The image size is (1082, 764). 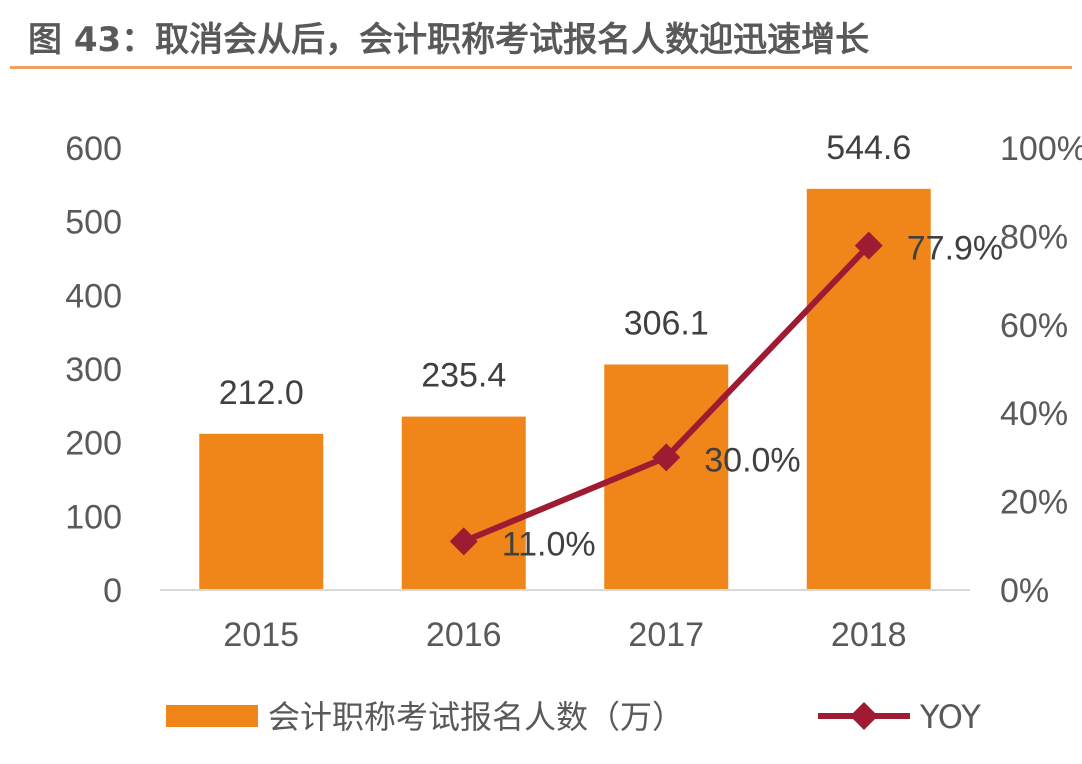 What do you see at coordinates (1034, 237) in the screenshot?
I see `right-axis-tick: 80%` at bounding box center [1034, 237].